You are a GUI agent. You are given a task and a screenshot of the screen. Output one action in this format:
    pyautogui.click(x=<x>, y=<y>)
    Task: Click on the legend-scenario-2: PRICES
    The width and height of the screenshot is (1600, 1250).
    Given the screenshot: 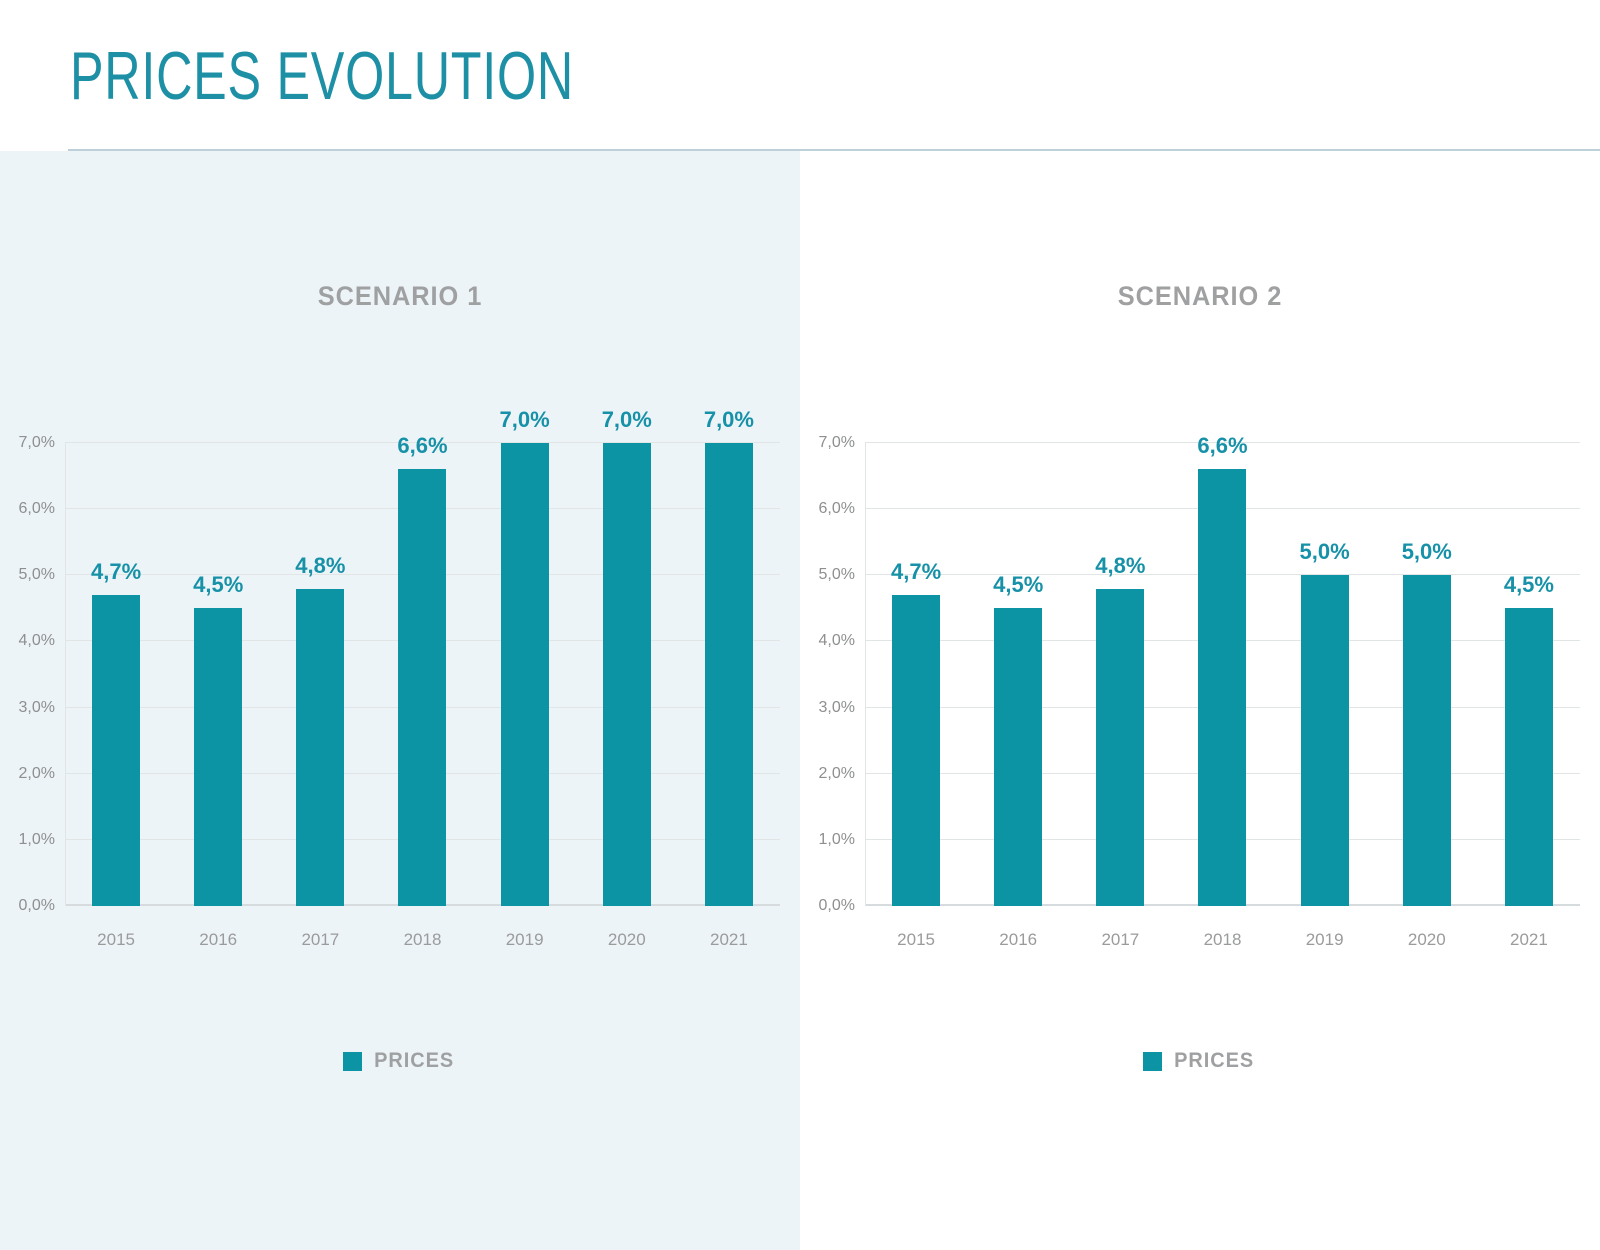 What is the action you would take?
    pyautogui.click(x=1200, y=1061)
    